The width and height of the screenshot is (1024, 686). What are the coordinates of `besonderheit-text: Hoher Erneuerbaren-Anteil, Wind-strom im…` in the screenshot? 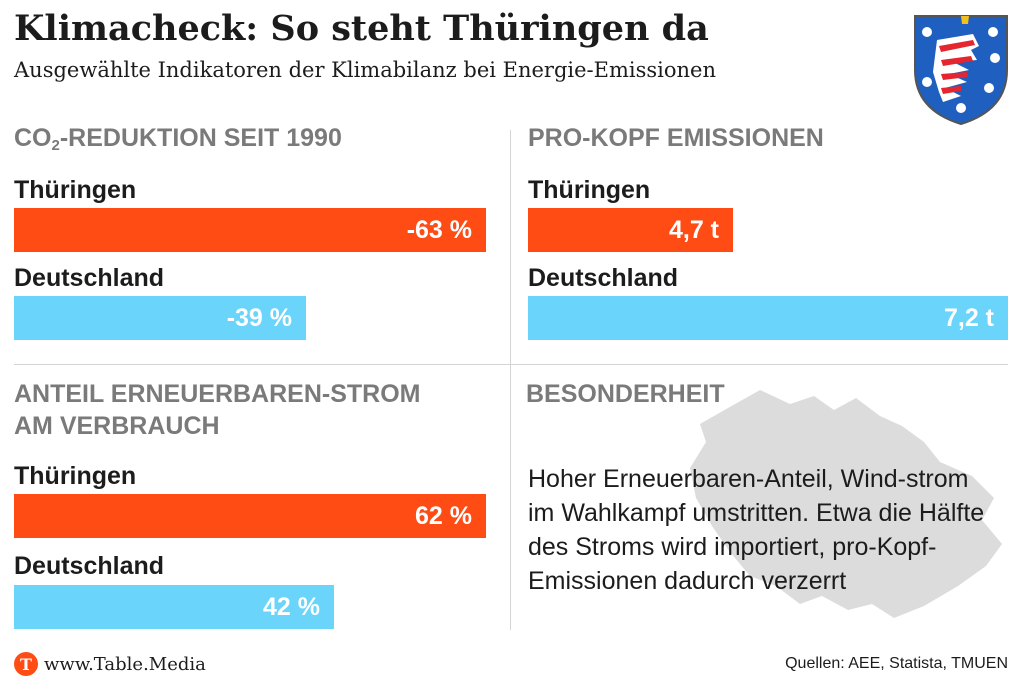 It's located at (756, 530).